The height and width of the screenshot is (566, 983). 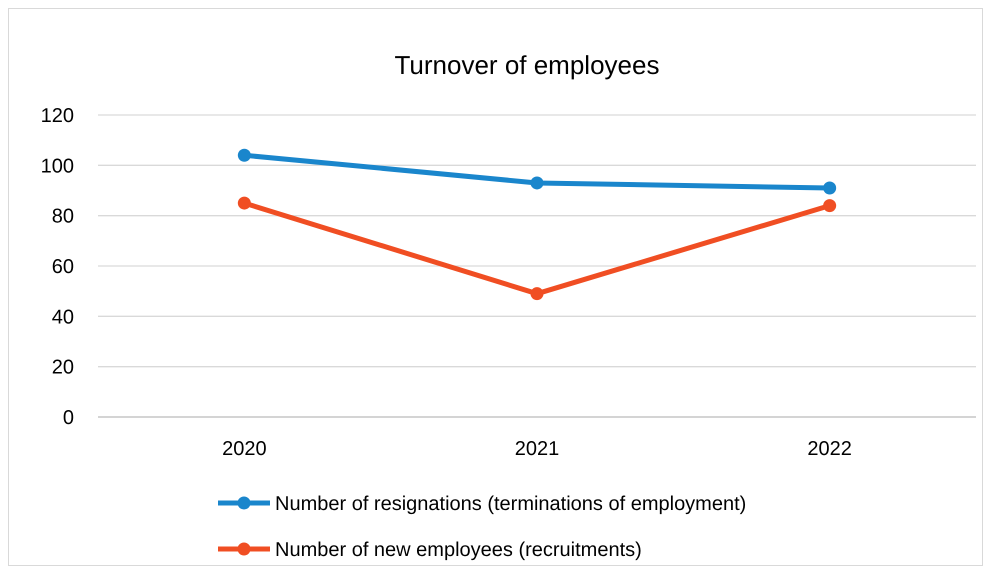 I want to click on legend-label: Number of new employees (recruitments), so click(x=458, y=550).